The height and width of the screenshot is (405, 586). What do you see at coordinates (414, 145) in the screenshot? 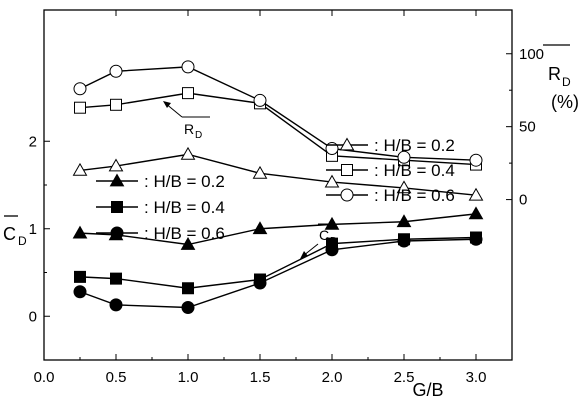
I see `rd-legend-label: : H/B = 0.2` at bounding box center [414, 145].